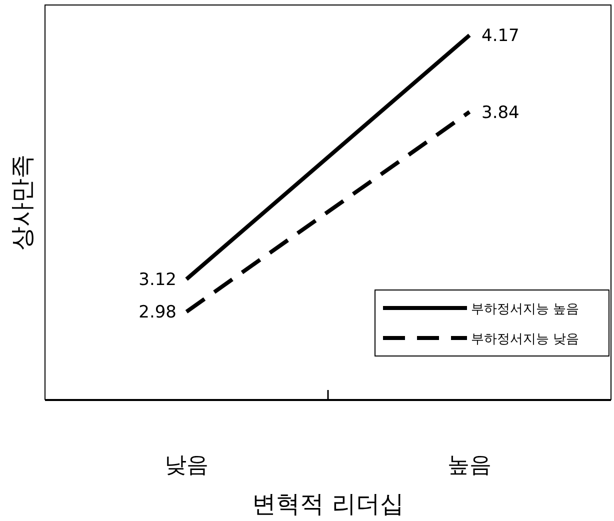 This screenshot has height=521, width=614. I want to click on data-label: 3.12, so click(157, 280).